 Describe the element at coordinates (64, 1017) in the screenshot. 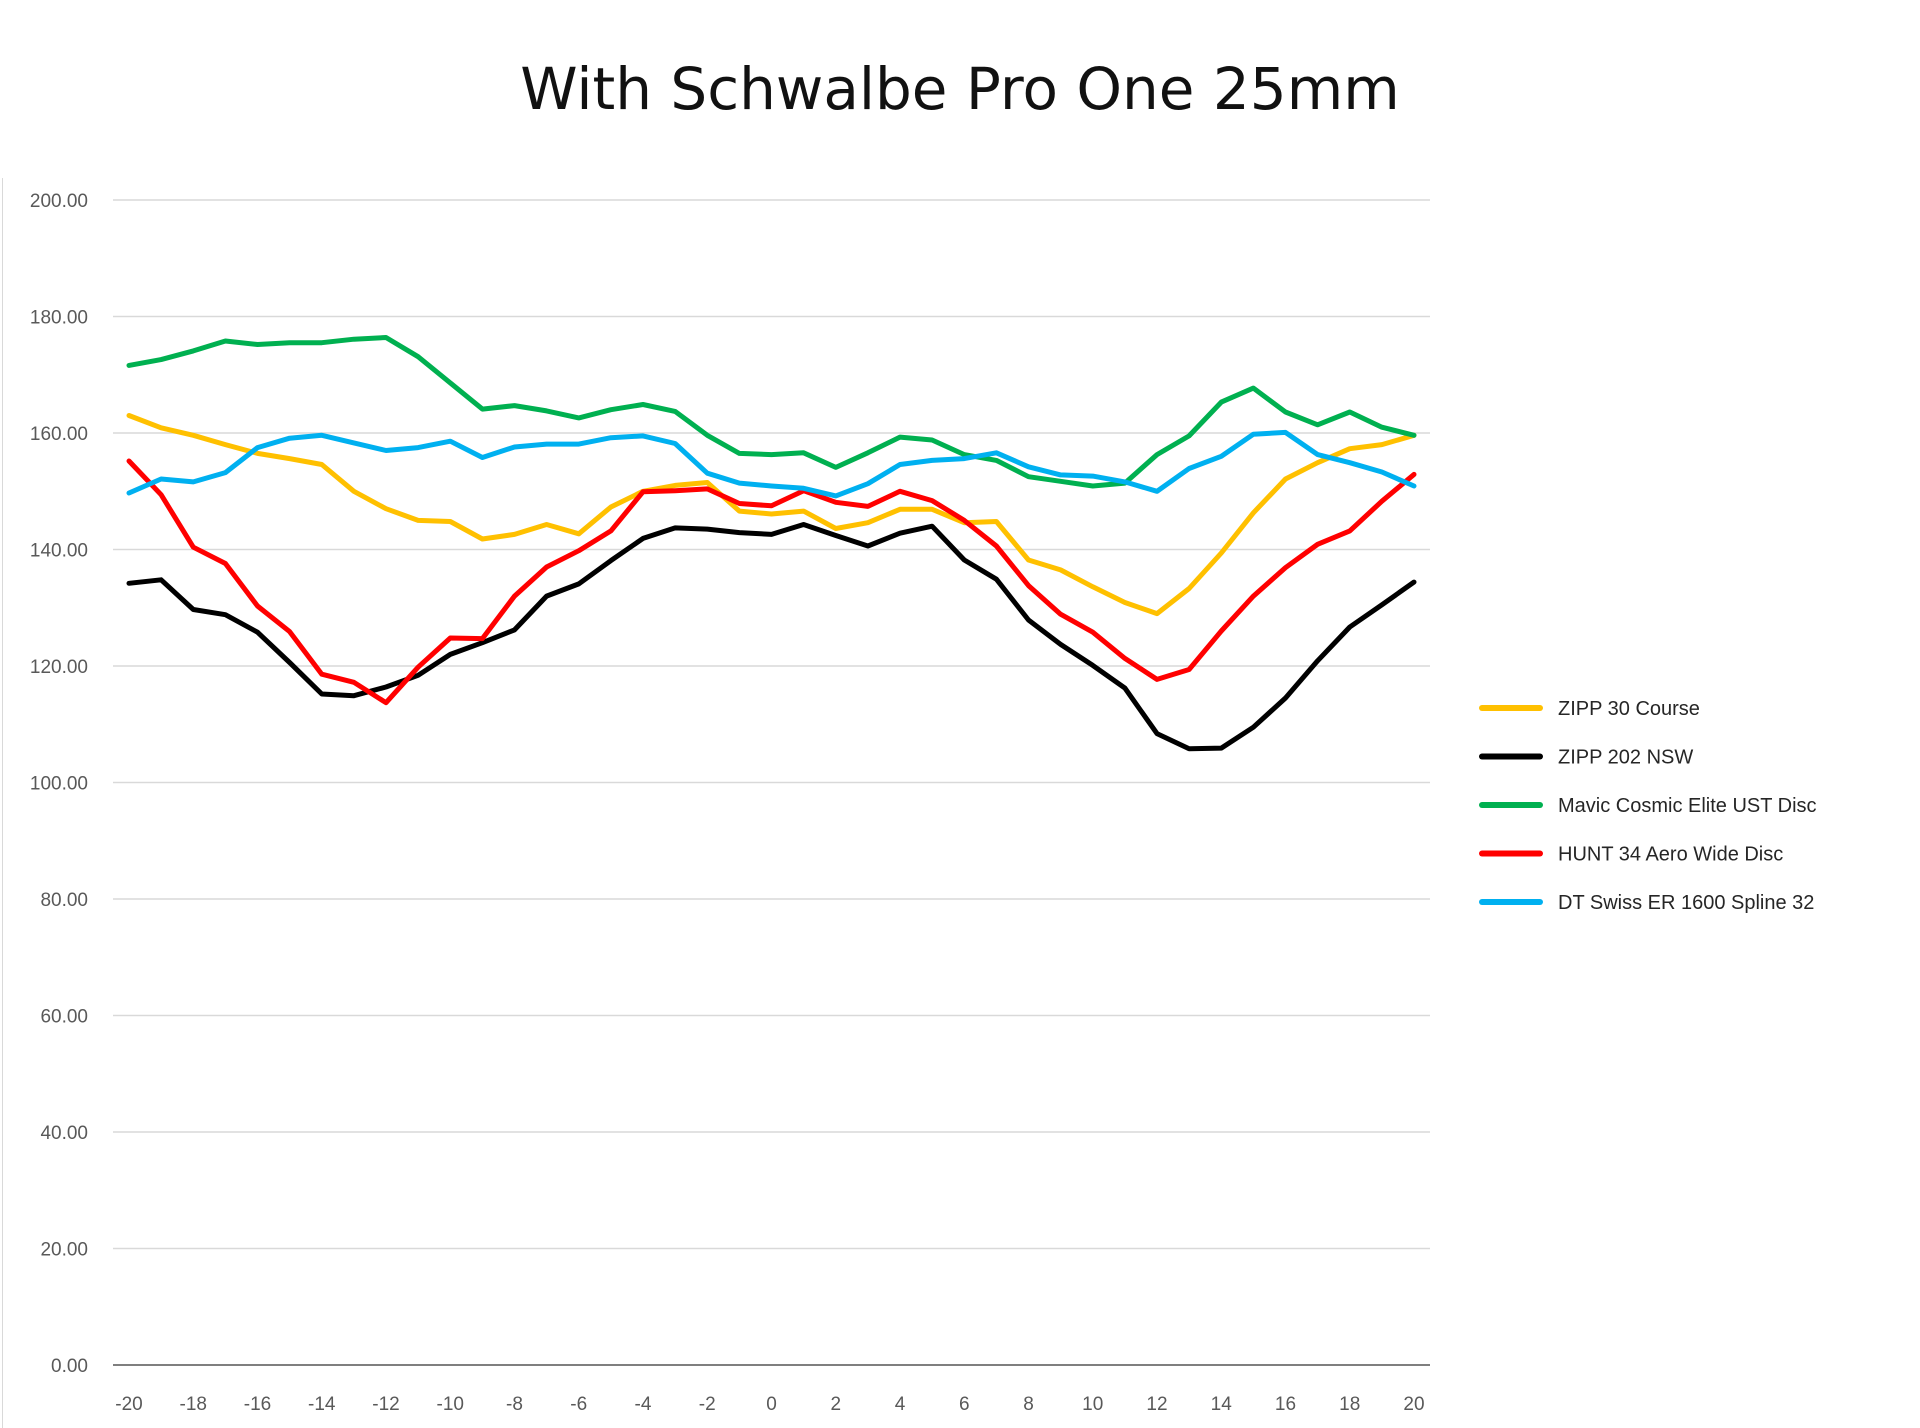

I see `y-tick-label: 60.00` at that location.